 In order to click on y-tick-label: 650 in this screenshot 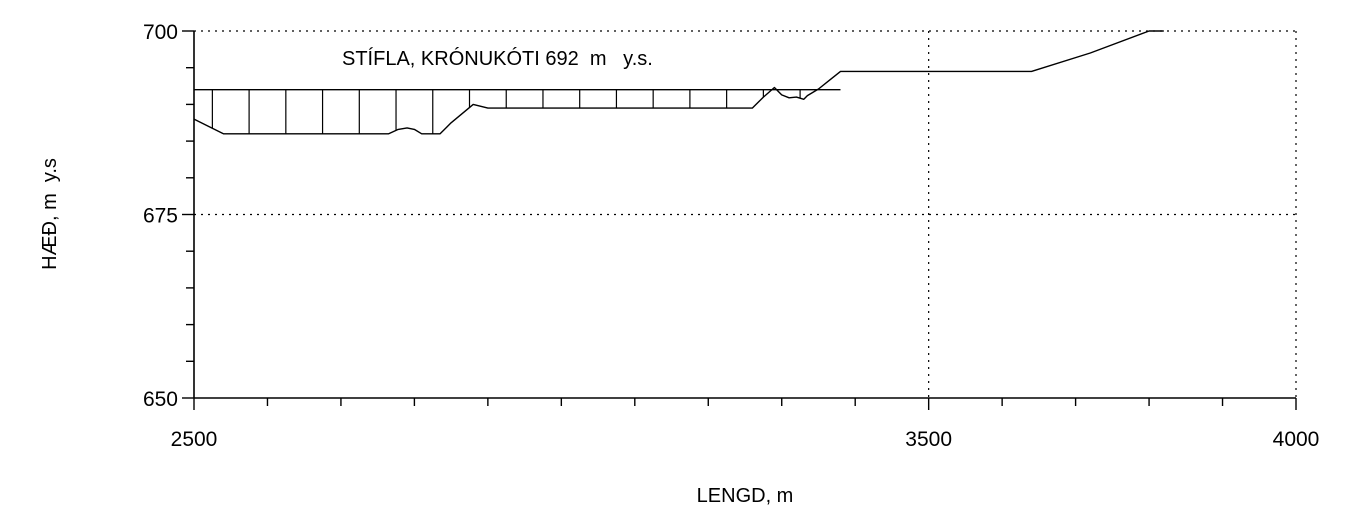, I will do `click(160, 399)`.